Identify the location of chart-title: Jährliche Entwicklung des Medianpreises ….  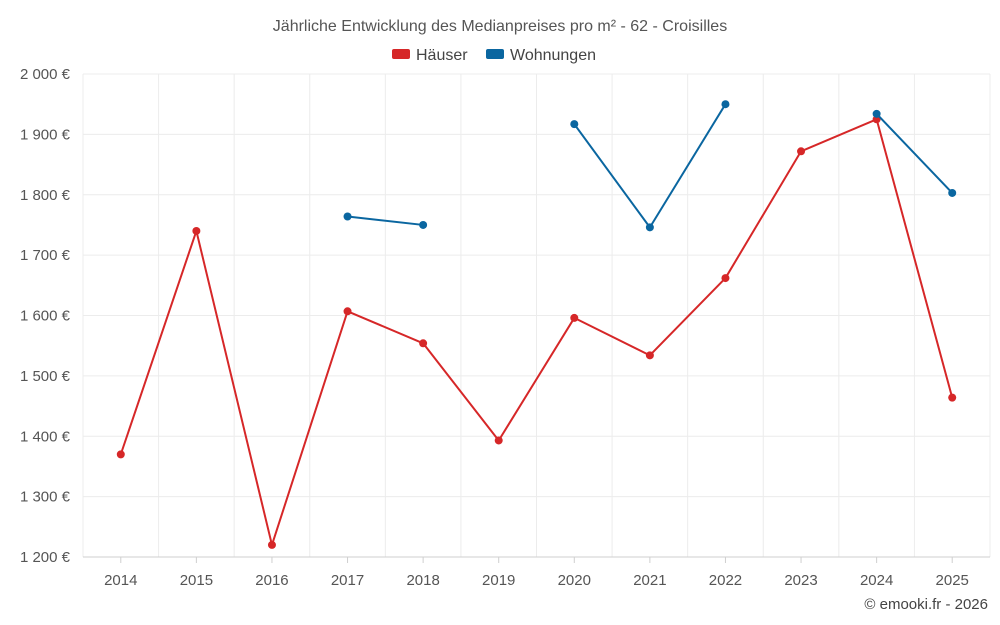
(500, 26).